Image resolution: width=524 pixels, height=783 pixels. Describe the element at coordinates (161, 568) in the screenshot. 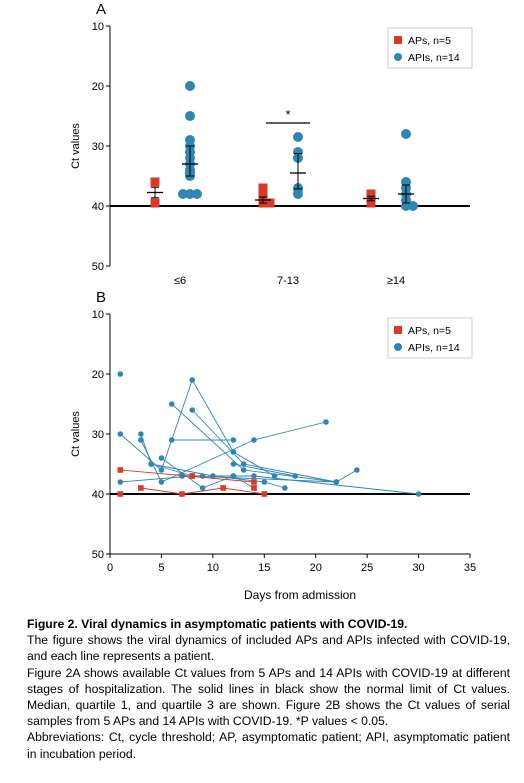

I see `panel-b-x-tick-label: 5` at that location.